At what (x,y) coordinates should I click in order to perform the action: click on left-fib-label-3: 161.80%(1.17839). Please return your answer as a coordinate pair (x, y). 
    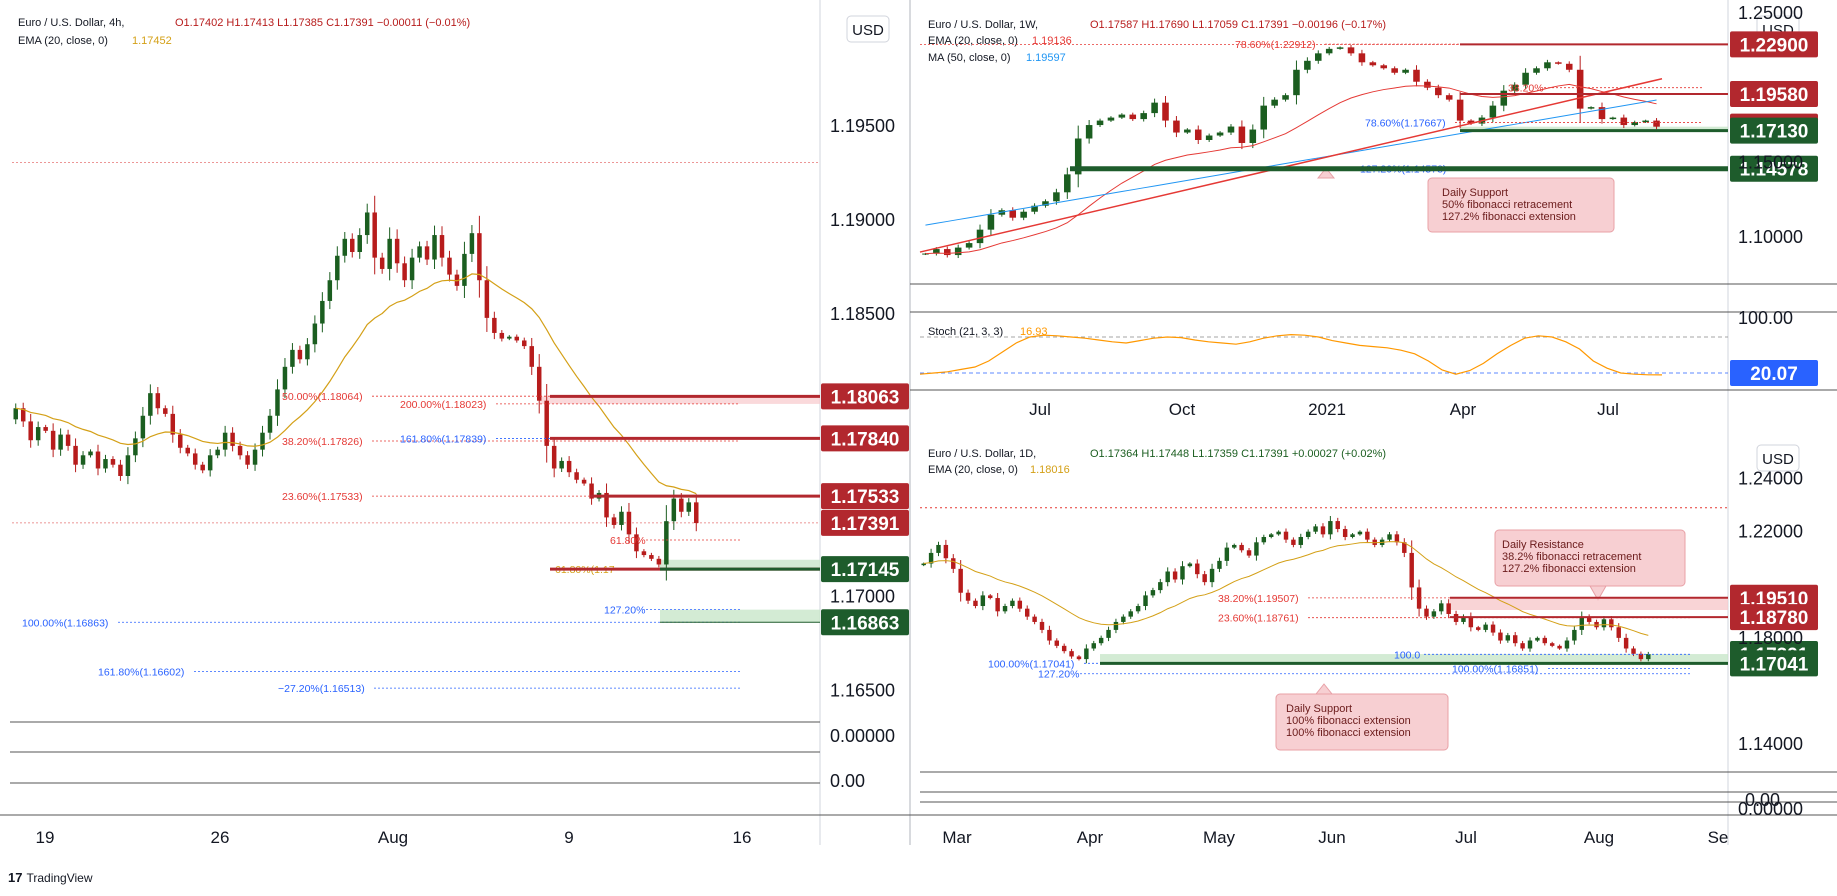
    Looking at the image, I should click on (443, 440).